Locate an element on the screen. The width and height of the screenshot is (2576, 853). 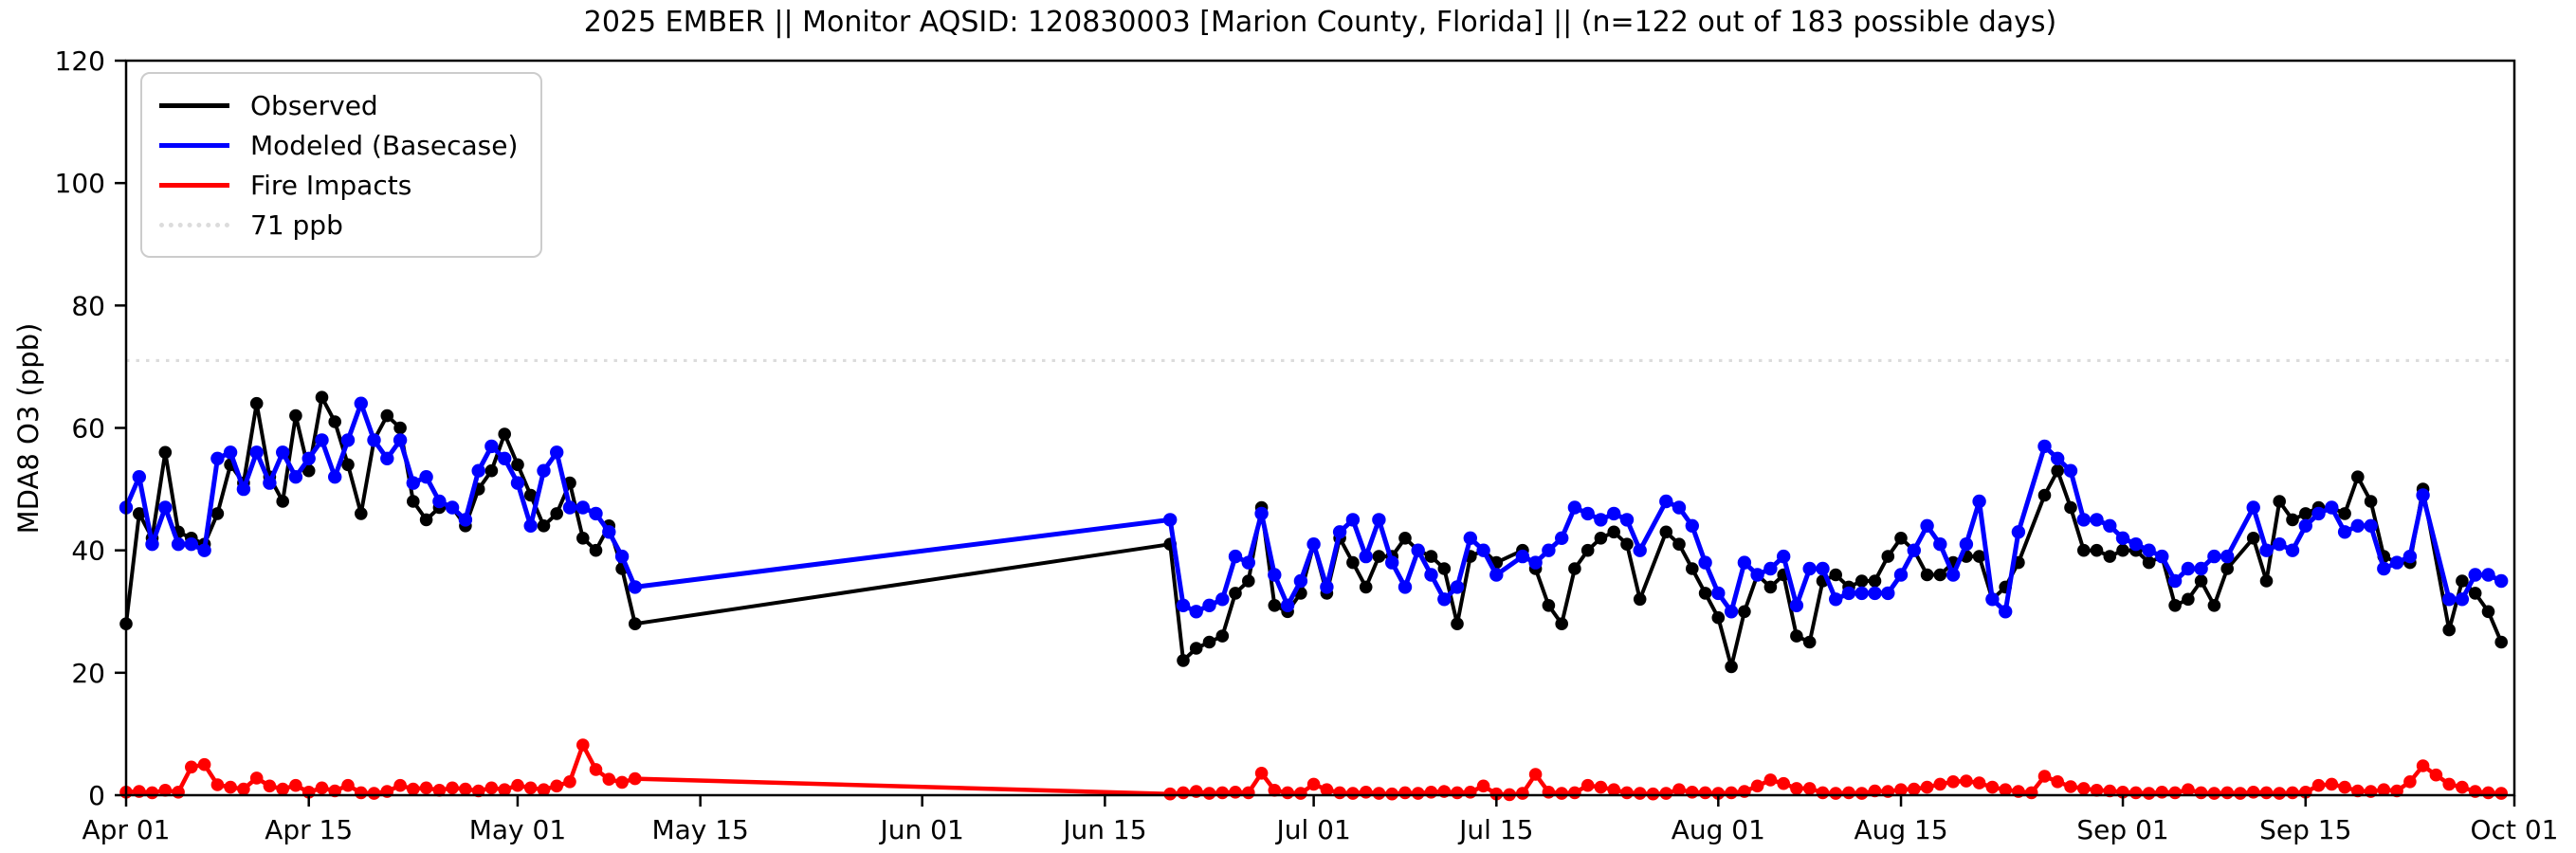
x-tick-label: Aug 15 is located at coordinates (1900, 829).